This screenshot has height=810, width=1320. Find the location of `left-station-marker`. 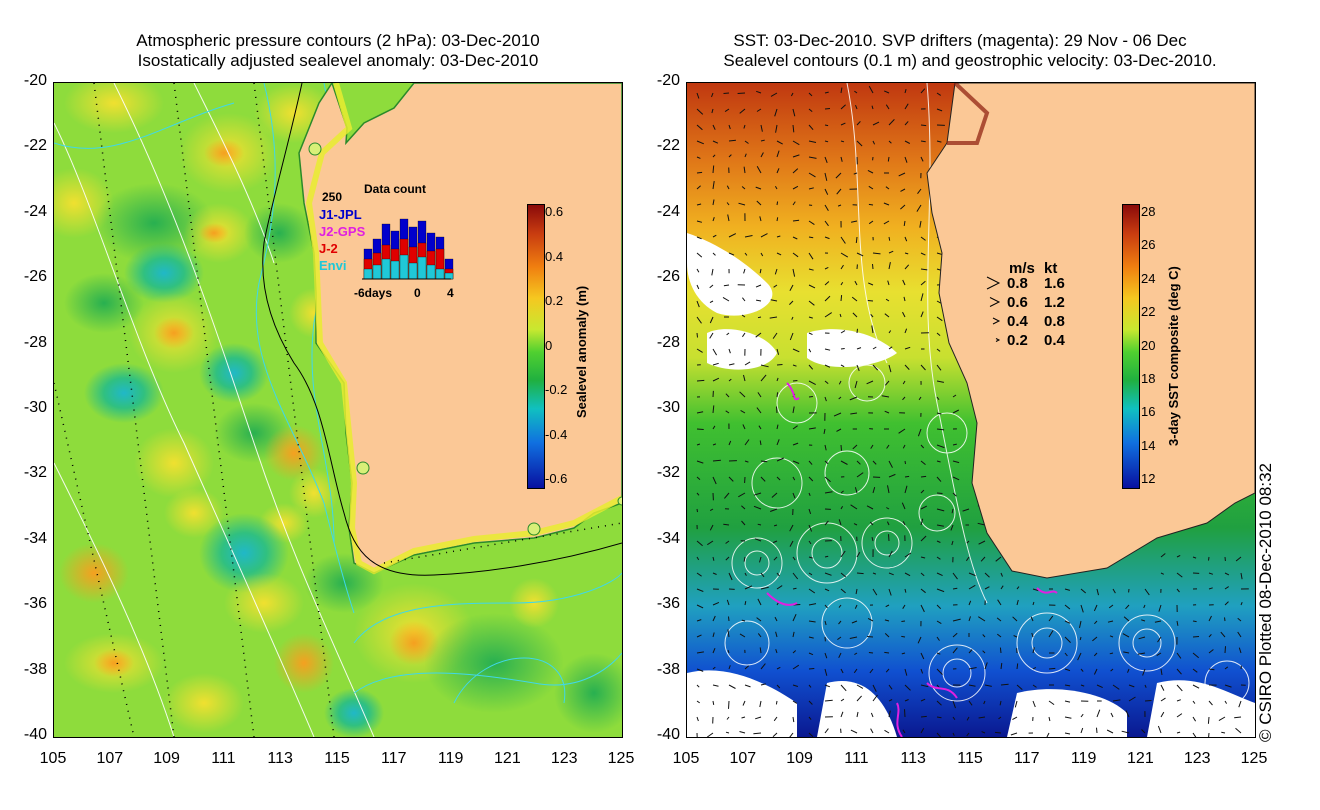

left-station-marker is located at coordinates (363, 468).